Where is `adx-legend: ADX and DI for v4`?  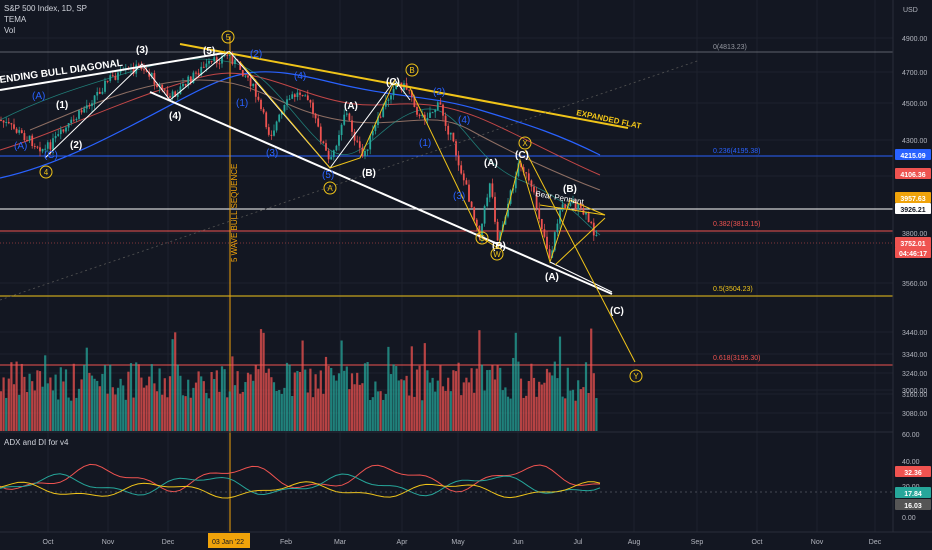
adx-legend: ADX and DI for v4 is located at coordinates (36, 442).